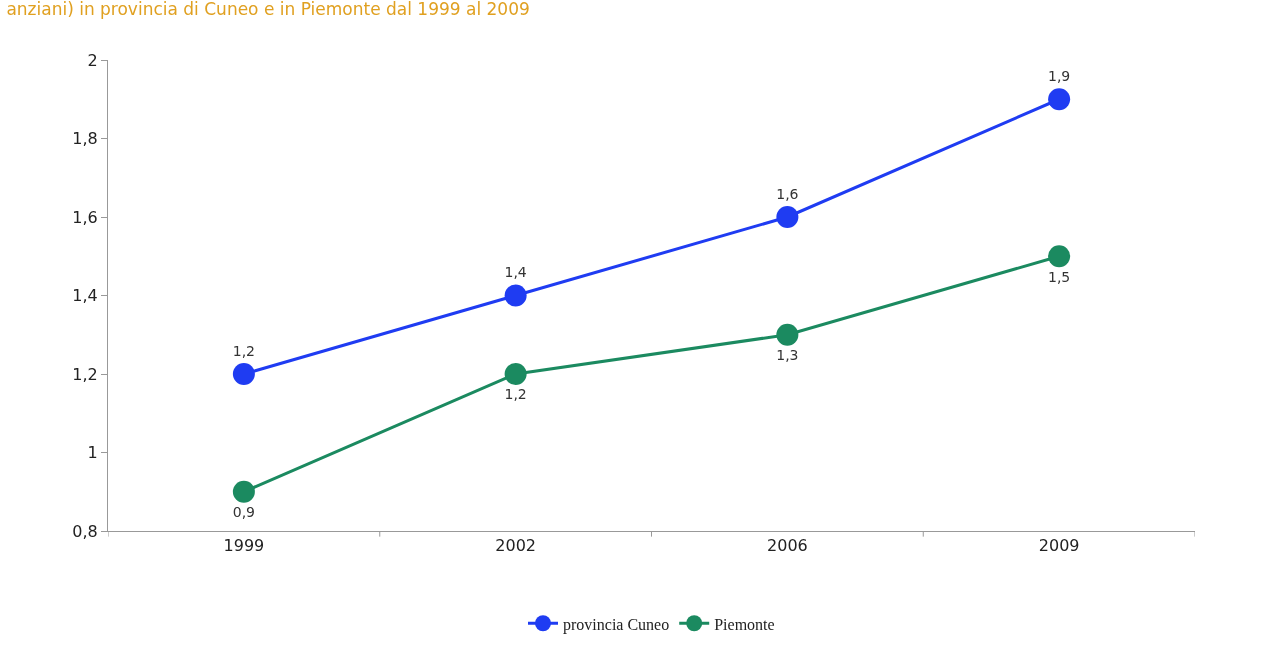 The width and height of the screenshot is (1275, 652). I want to click on legend-label: Piemonte, so click(744, 624).